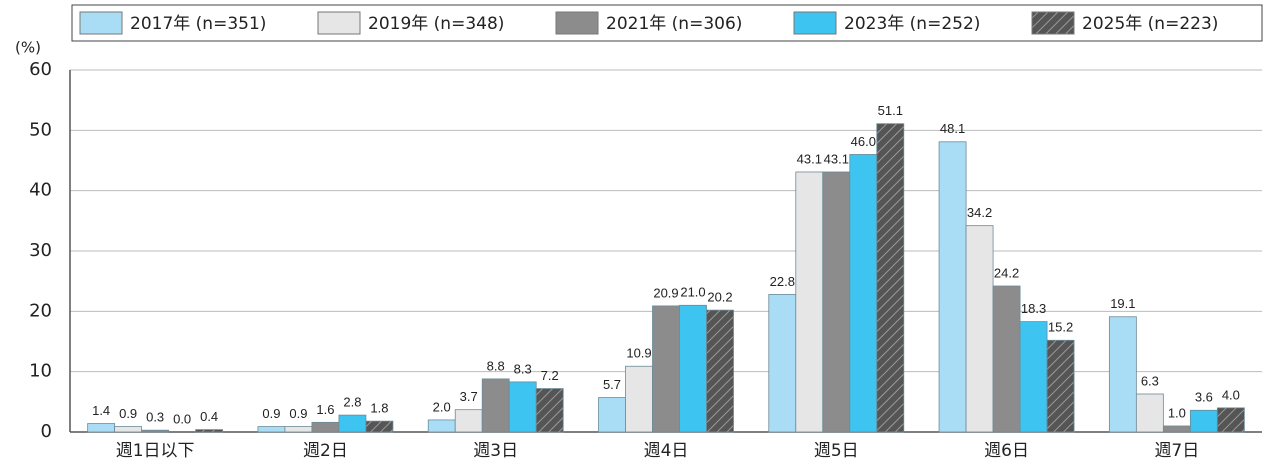 This screenshot has height=469, width=1280. Describe the element at coordinates (40, 371) in the screenshot. I see `y-tick-label: 10` at that location.